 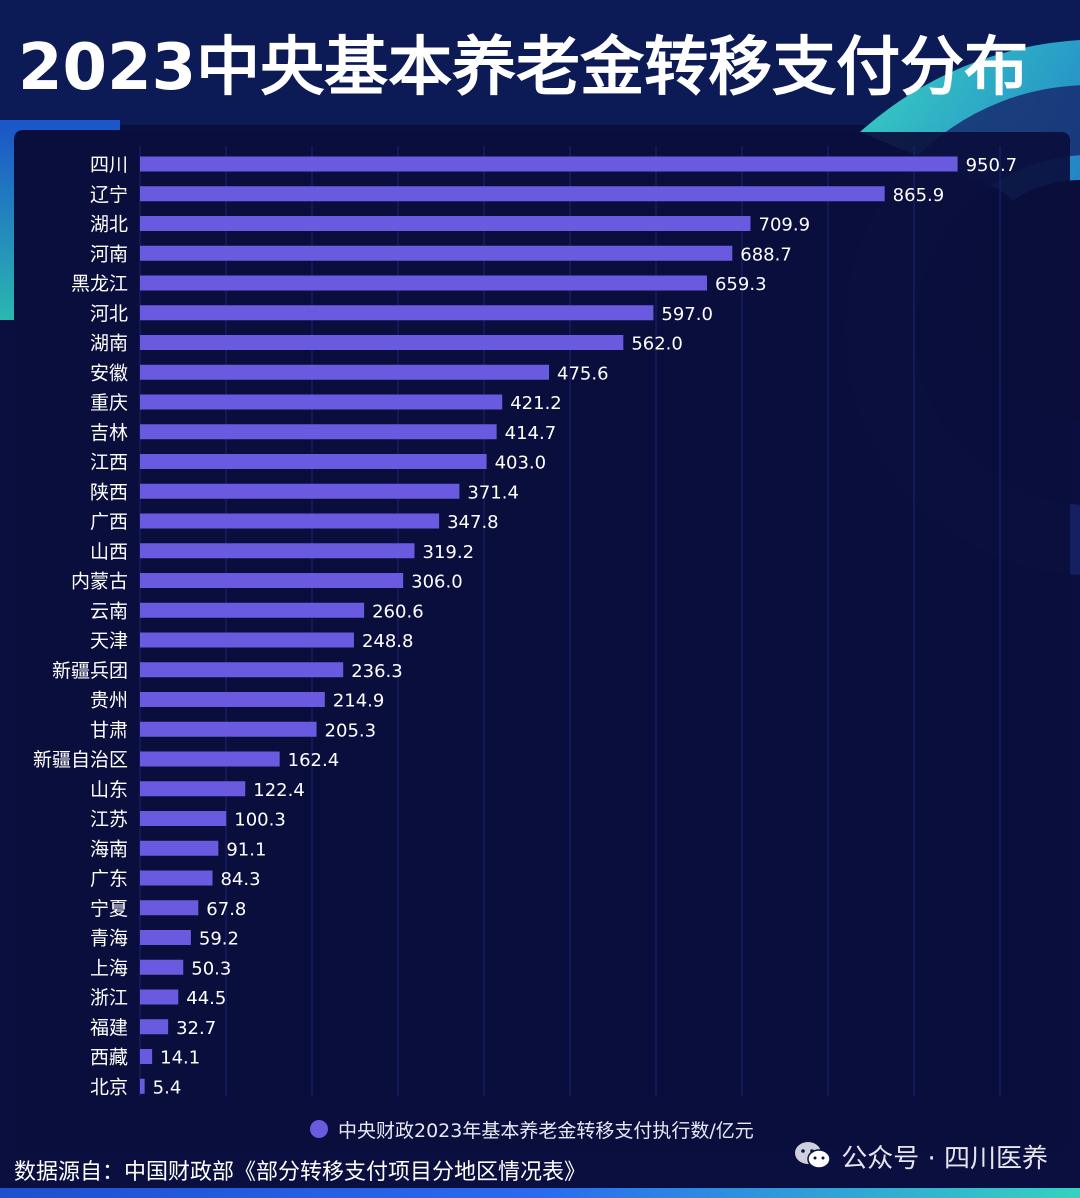 I want to click on category-label: 海南, so click(x=109, y=849).